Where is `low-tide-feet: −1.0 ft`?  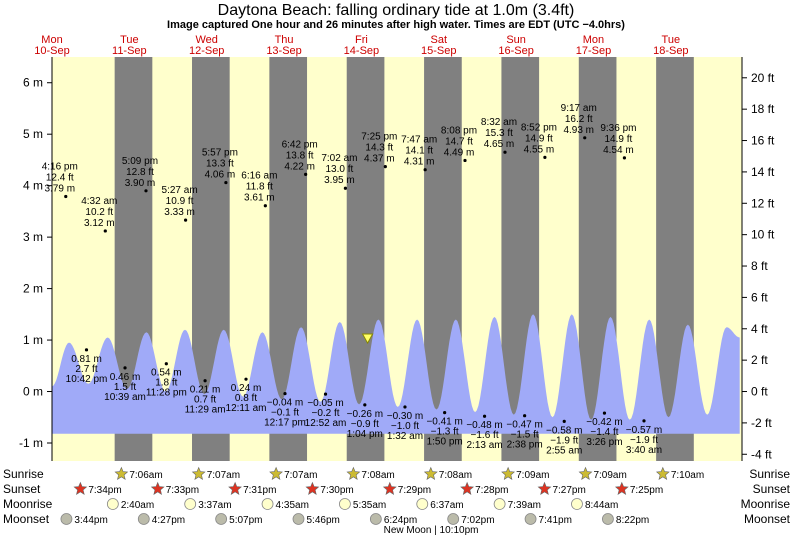 low-tide-feet: −1.0 ft is located at coordinates (405, 426).